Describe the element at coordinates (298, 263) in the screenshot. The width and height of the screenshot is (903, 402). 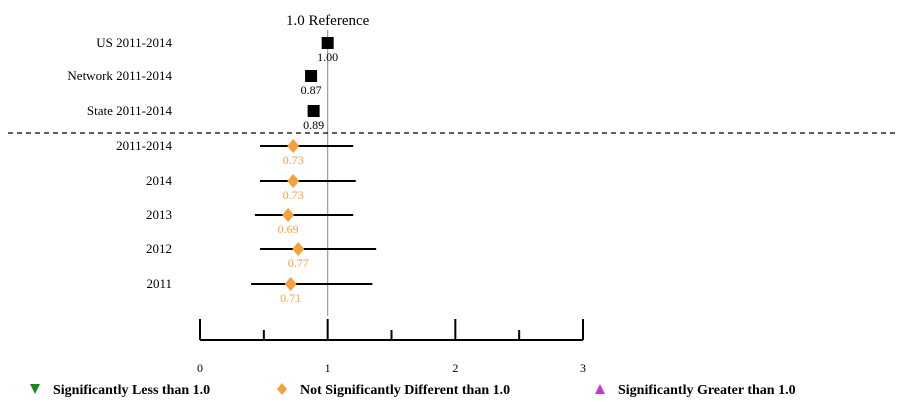
I see `estimate-value-label: 0.77` at that location.